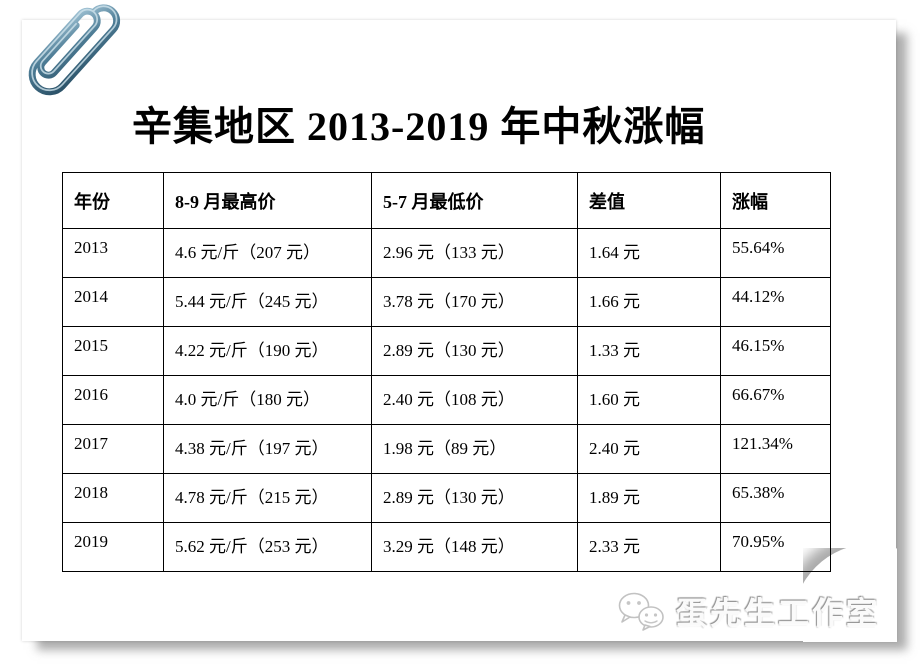 Image resolution: width=920 pixels, height=664 pixels. What do you see at coordinates (649, 498) in the screenshot?
I see `cell-difference: 1.89 元` at bounding box center [649, 498].